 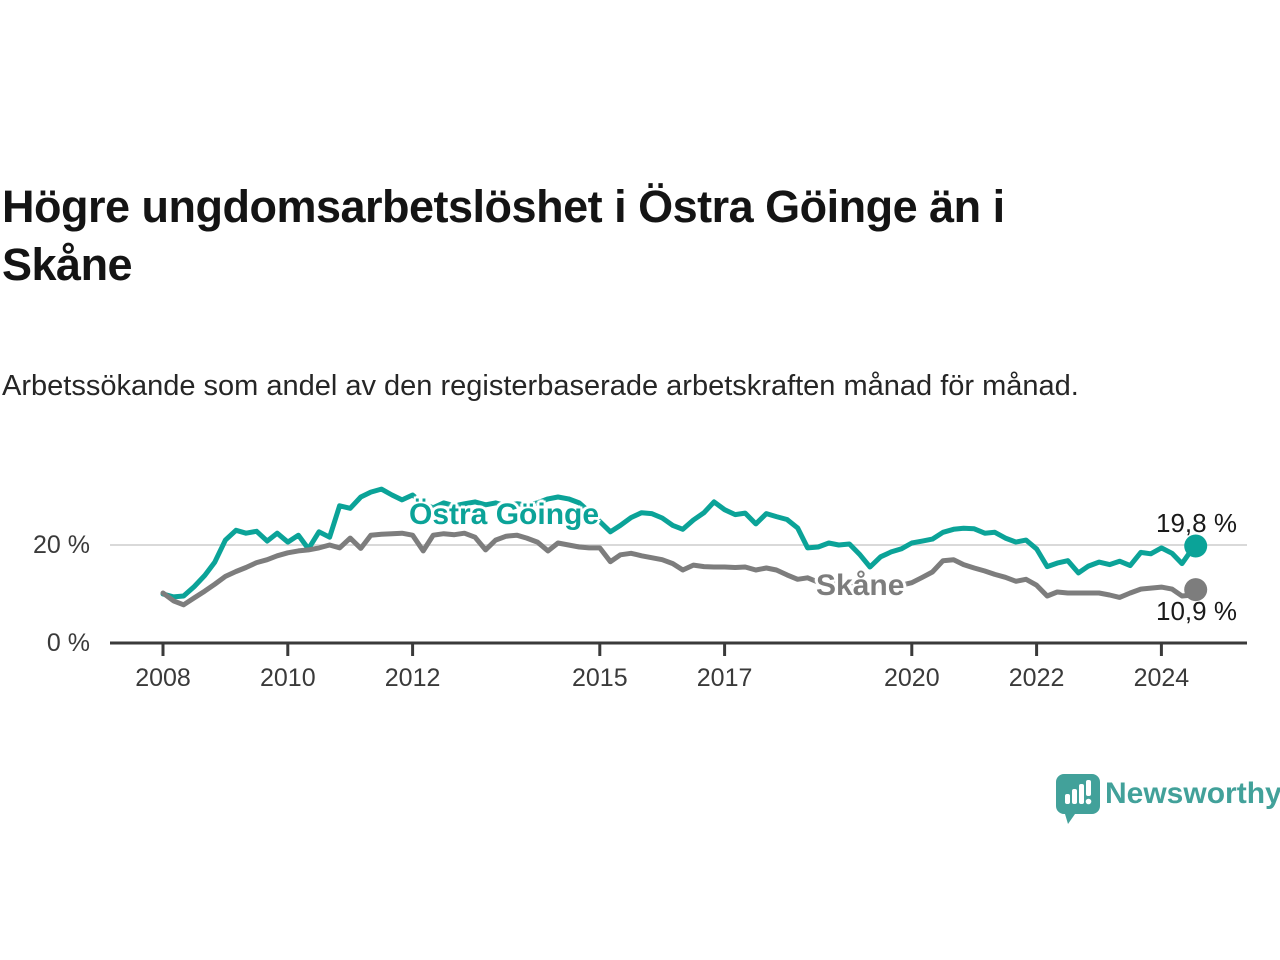 I want to click on x-tick-label: 2017, so click(x=724, y=678).